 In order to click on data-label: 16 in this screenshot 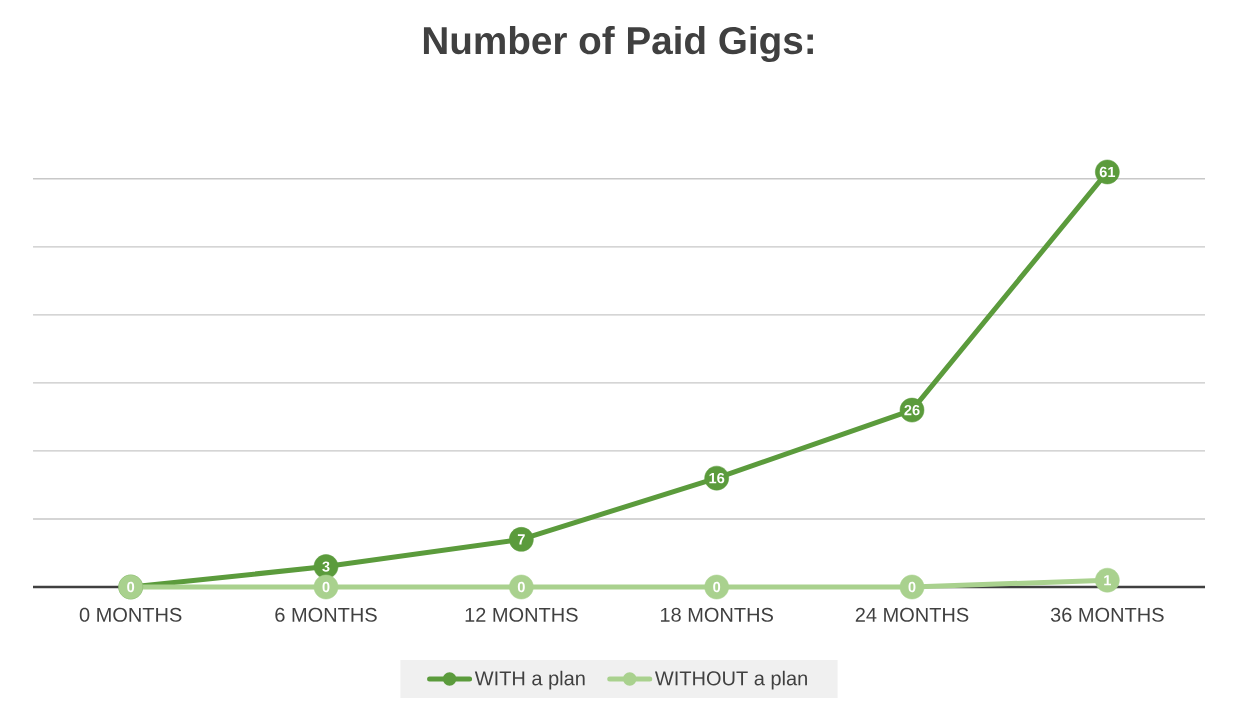, I will do `click(717, 478)`.